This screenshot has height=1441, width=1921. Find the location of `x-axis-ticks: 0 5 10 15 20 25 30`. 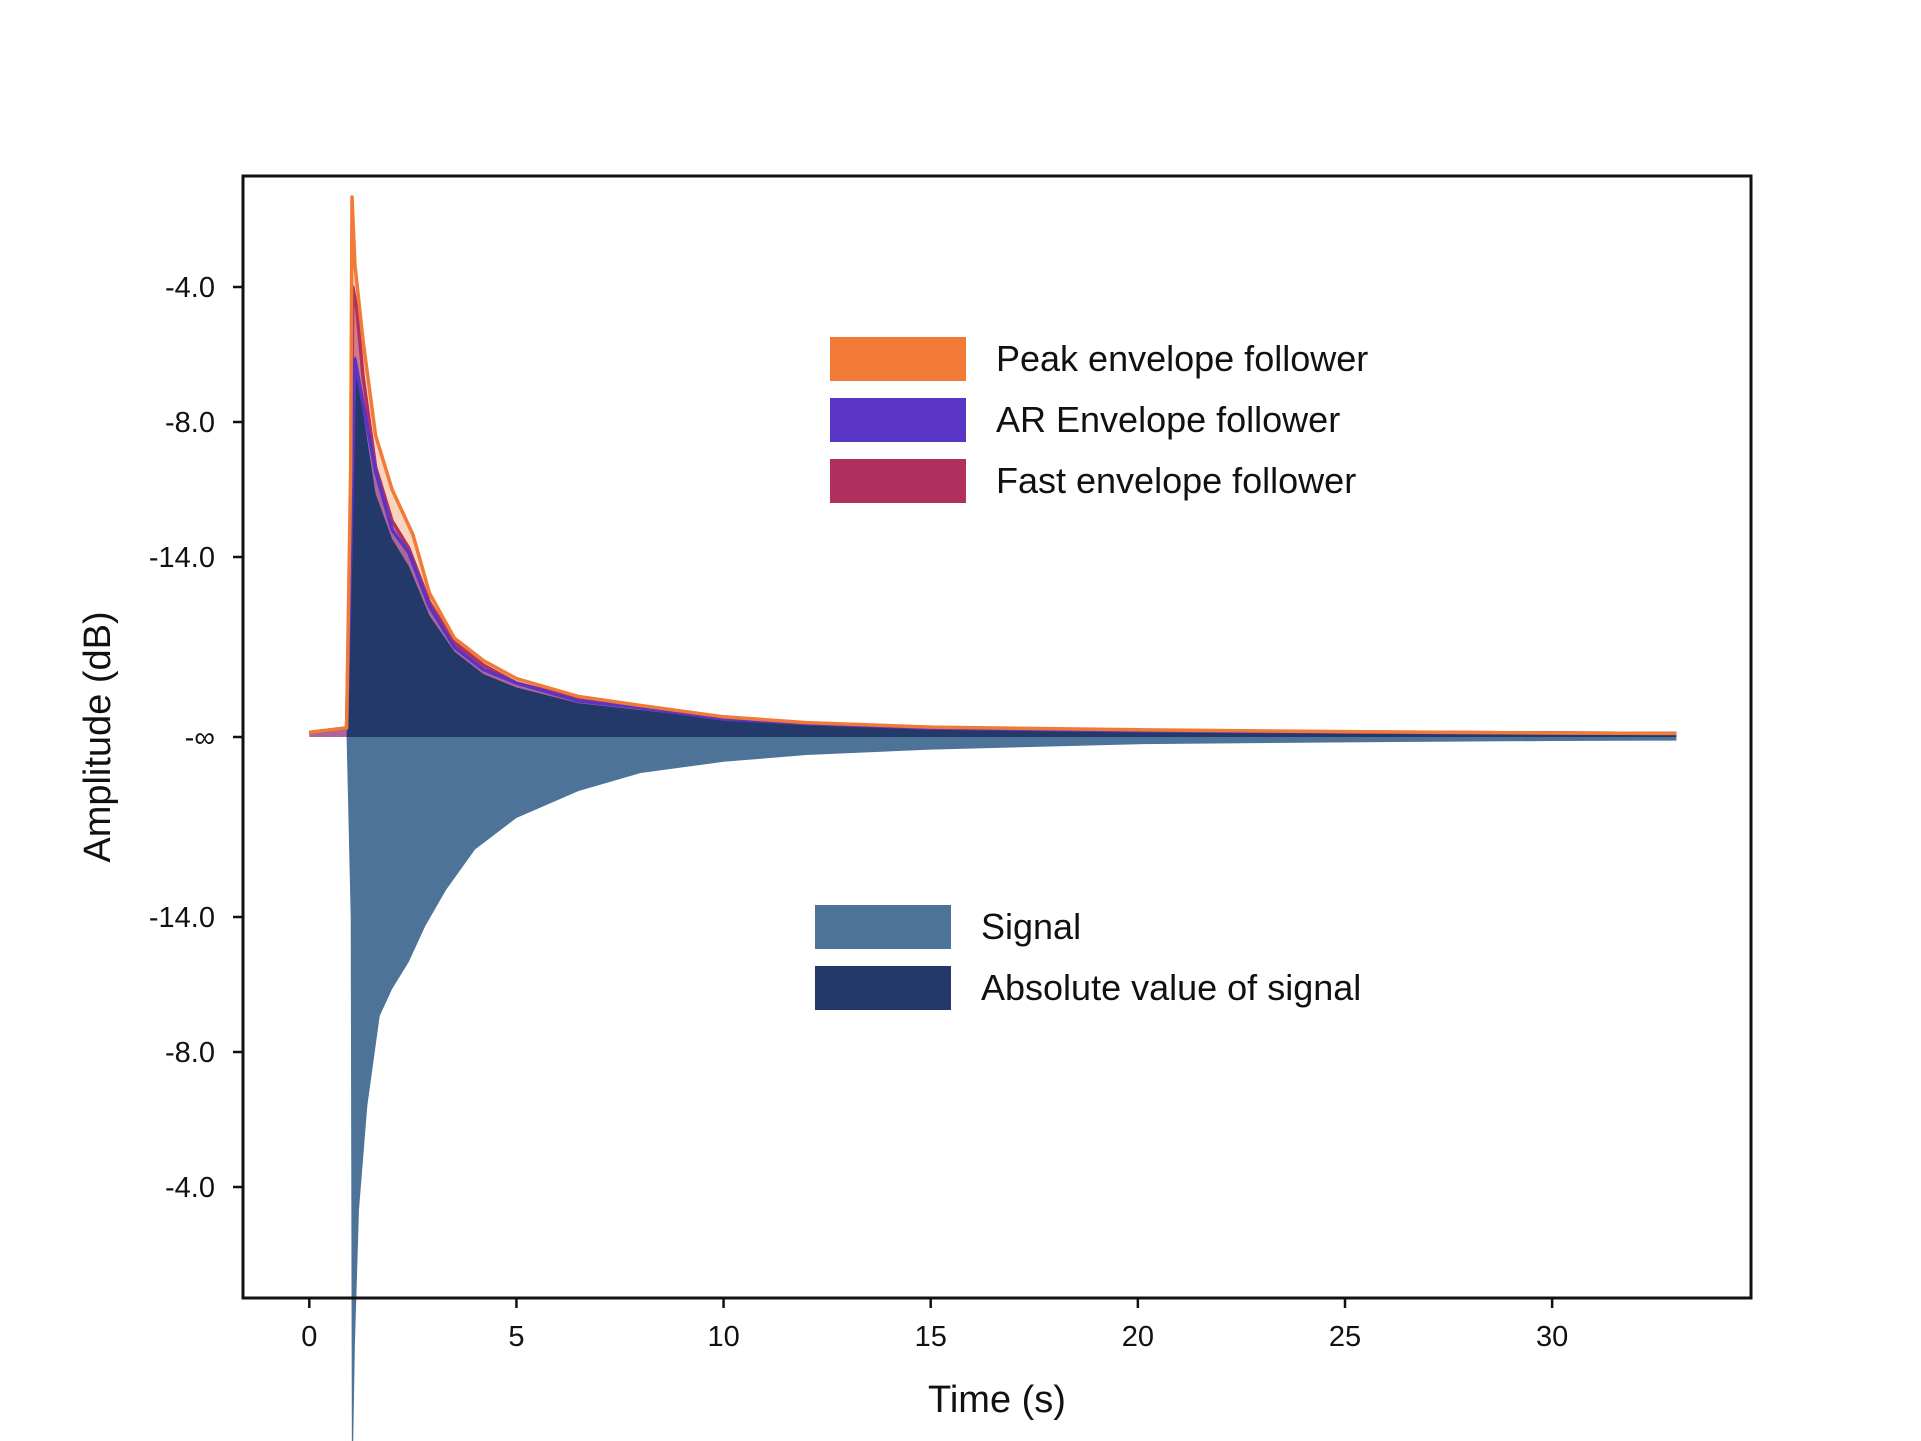

x-axis-ticks: 0 5 10 15 20 25 30 is located at coordinates (934, 1325).